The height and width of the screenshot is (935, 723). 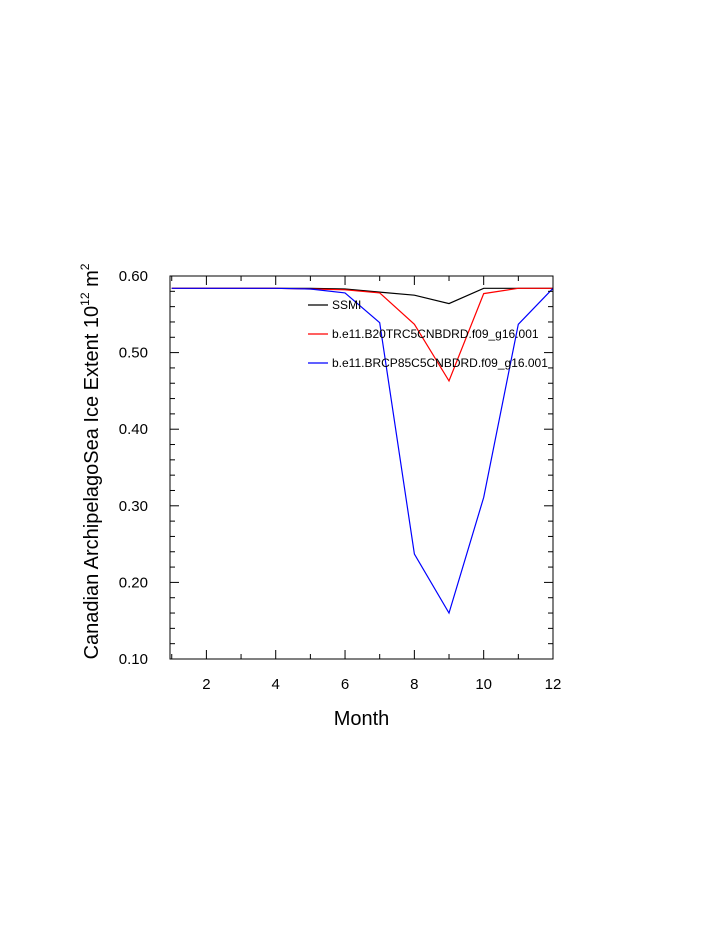 I want to click on y-tick-label: 0.50, so click(x=133, y=353).